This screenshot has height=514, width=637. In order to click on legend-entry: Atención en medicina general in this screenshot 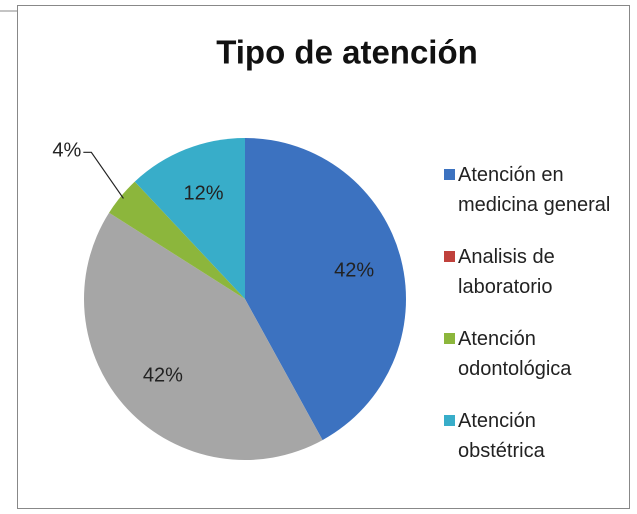, I will do `click(531, 190)`.